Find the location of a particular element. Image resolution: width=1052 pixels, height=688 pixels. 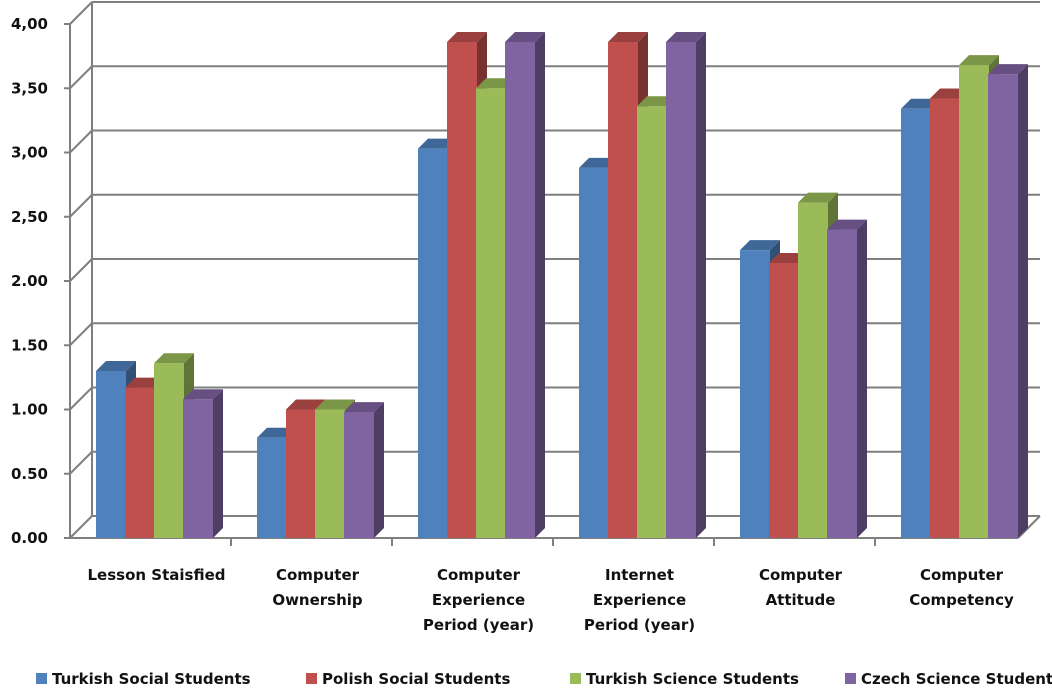

x-tick-label: Ownership is located at coordinates (317, 600).